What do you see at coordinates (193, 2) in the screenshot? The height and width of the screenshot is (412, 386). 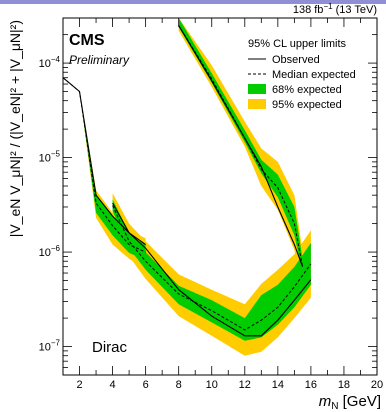 I see `slide-top-bar` at bounding box center [193, 2].